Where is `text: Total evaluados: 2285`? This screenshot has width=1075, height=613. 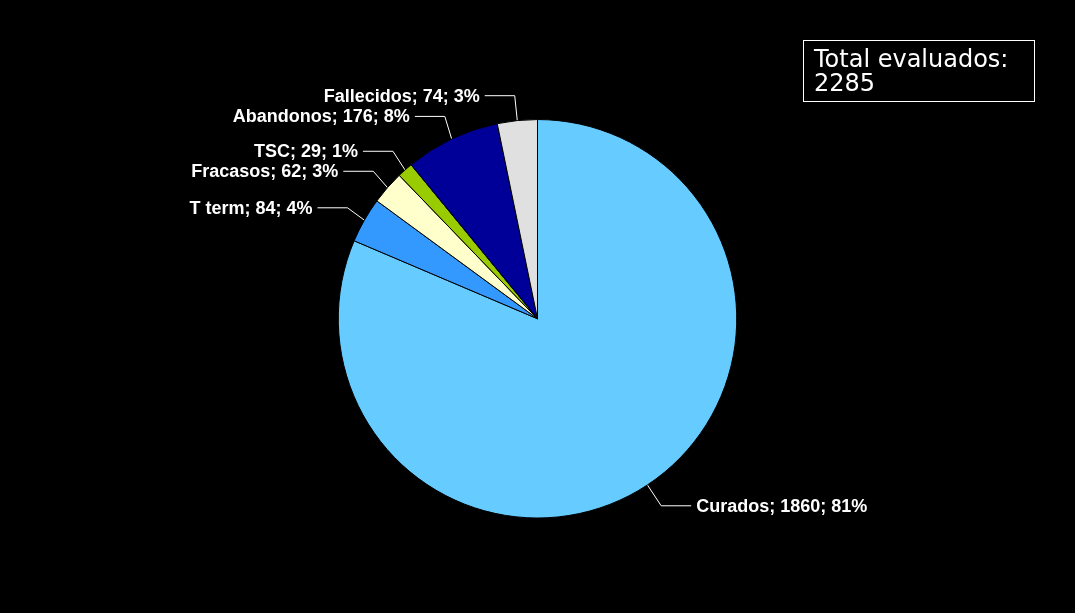
text: Total evaluados: 2285 is located at coordinates (915, 71).